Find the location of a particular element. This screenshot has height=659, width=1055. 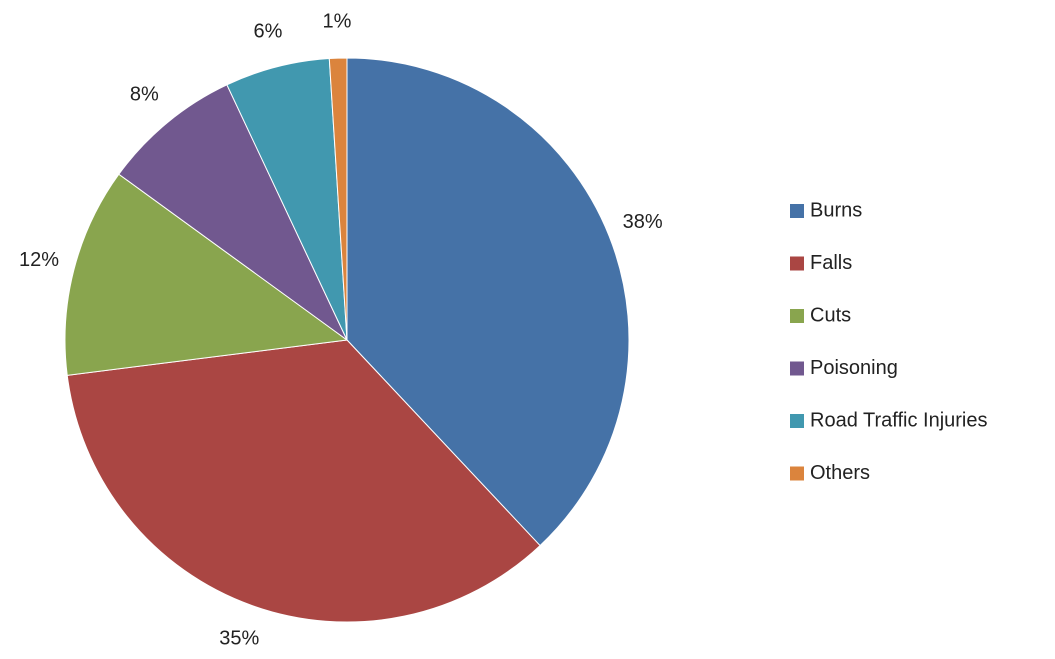

data-label: 8% is located at coordinates (144, 94).